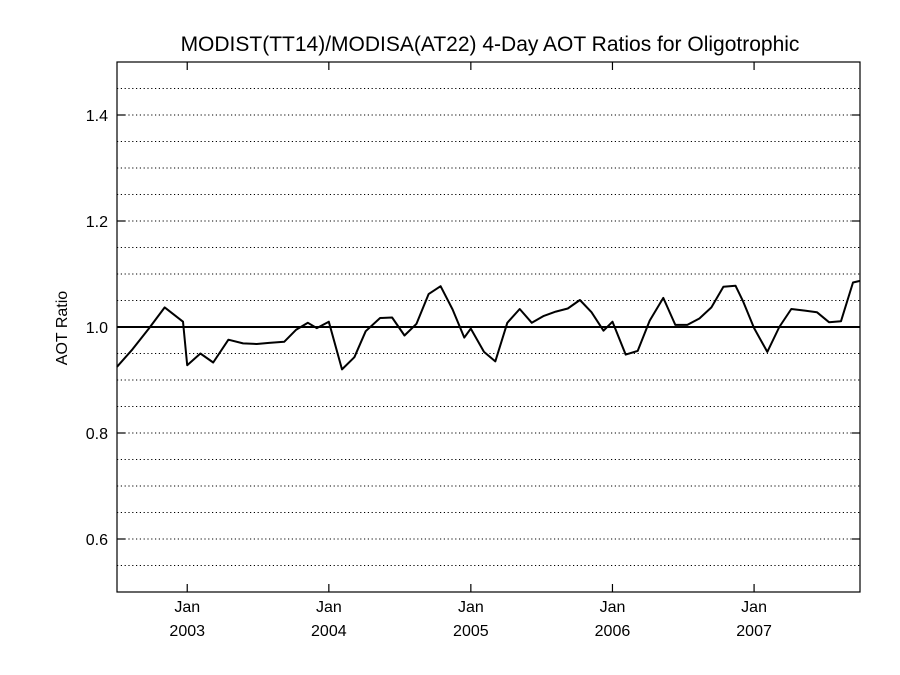  Describe the element at coordinates (187, 631) in the screenshot. I see `x-tick-label-year: 2003` at that location.